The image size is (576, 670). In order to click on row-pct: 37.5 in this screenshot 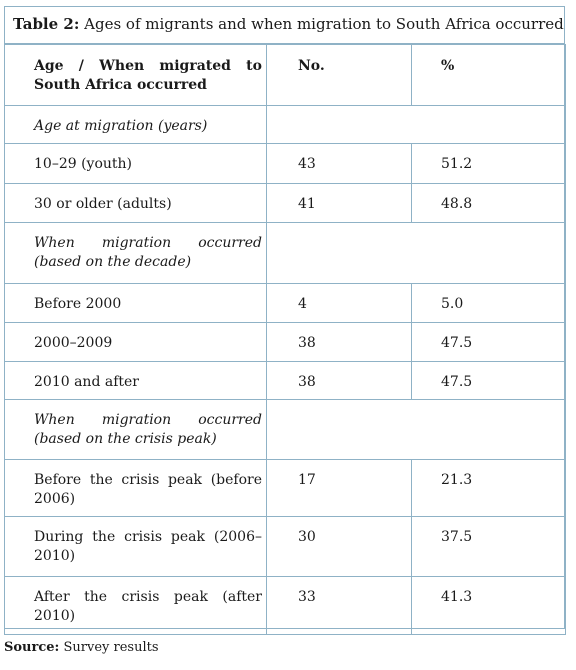, I will do `click(457, 537)`.